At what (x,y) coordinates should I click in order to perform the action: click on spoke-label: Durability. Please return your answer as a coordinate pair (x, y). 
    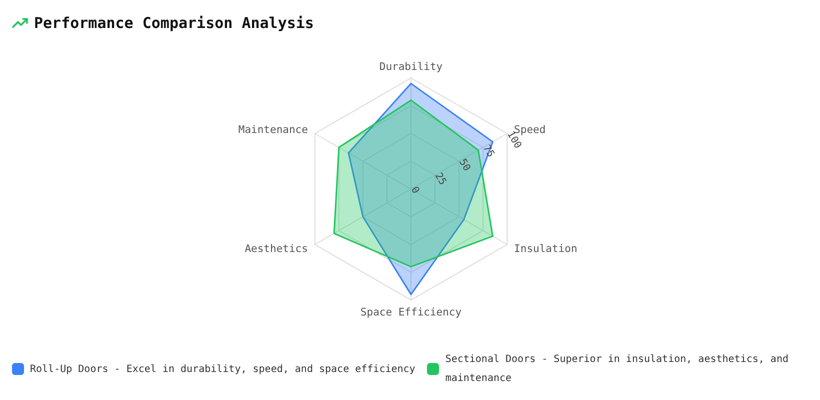
    Looking at the image, I should click on (411, 67).